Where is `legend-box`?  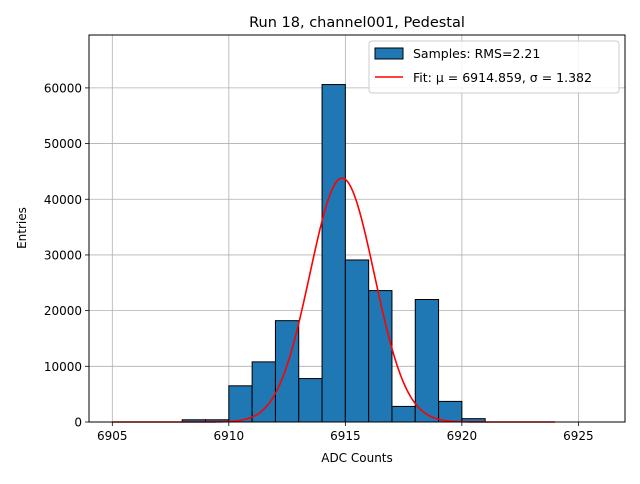 legend-box is located at coordinates (494, 67).